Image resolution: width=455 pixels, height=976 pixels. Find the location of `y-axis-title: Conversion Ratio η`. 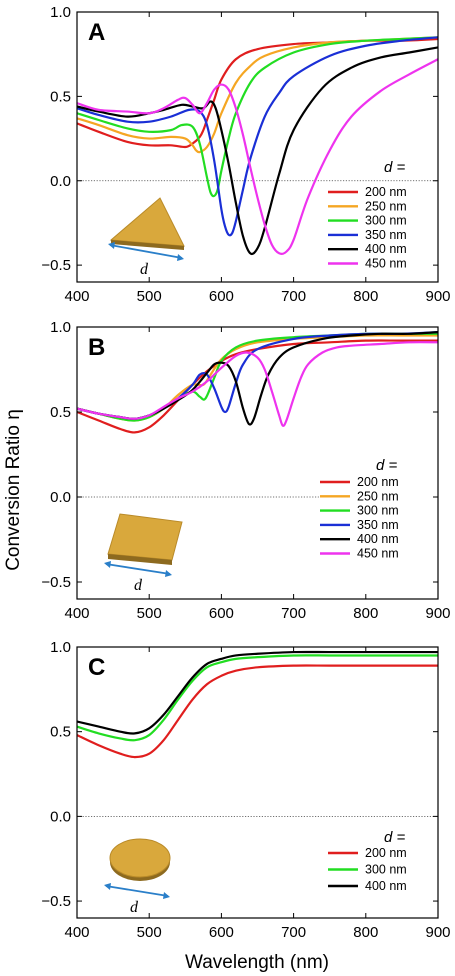

y-axis-title: Conversion Ratio η is located at coordinates (13, 490).